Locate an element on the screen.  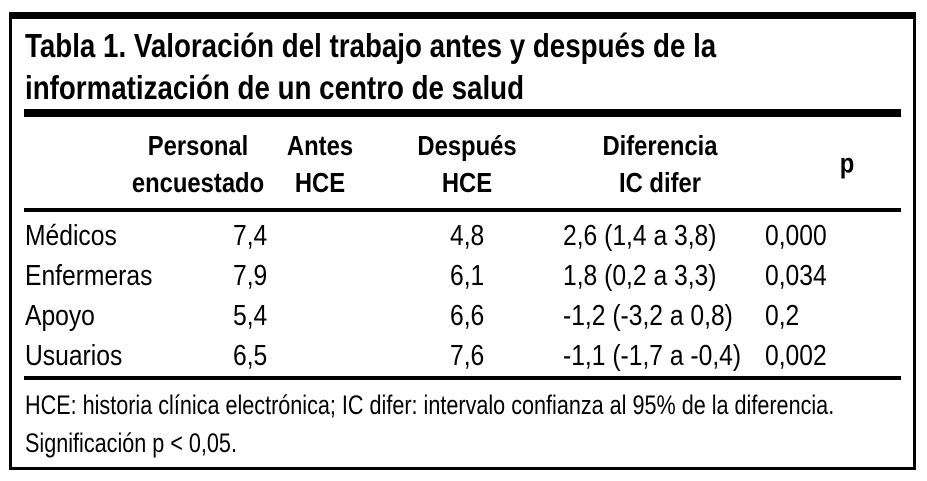
column-header-despues-line1: Después is located at coordinates (467, 145).